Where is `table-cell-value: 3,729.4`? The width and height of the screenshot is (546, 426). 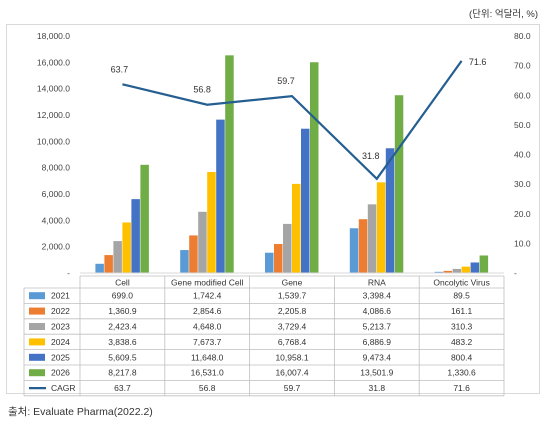 table-cell-value: 3,729.4 is located at coordinates (292, 327).